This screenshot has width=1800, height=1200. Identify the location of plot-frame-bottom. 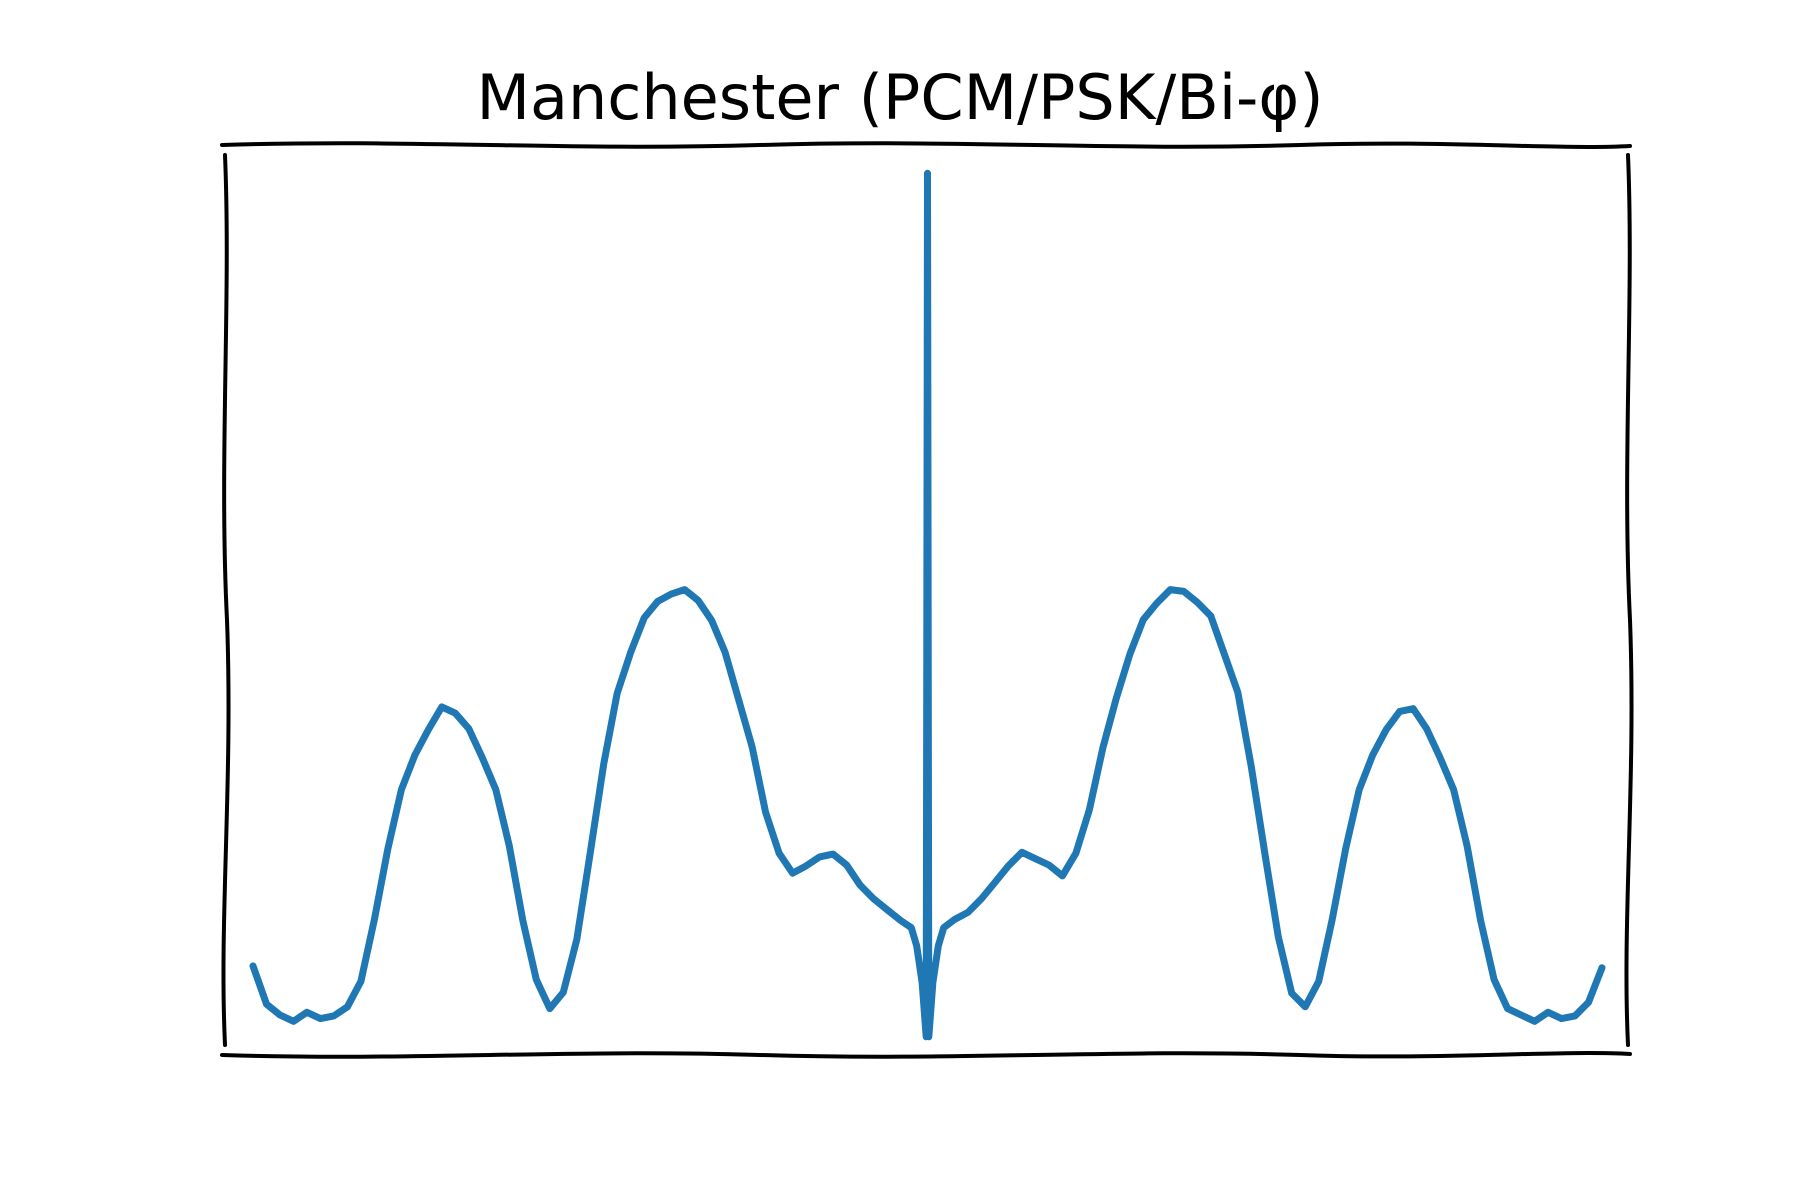
(926, 1055).